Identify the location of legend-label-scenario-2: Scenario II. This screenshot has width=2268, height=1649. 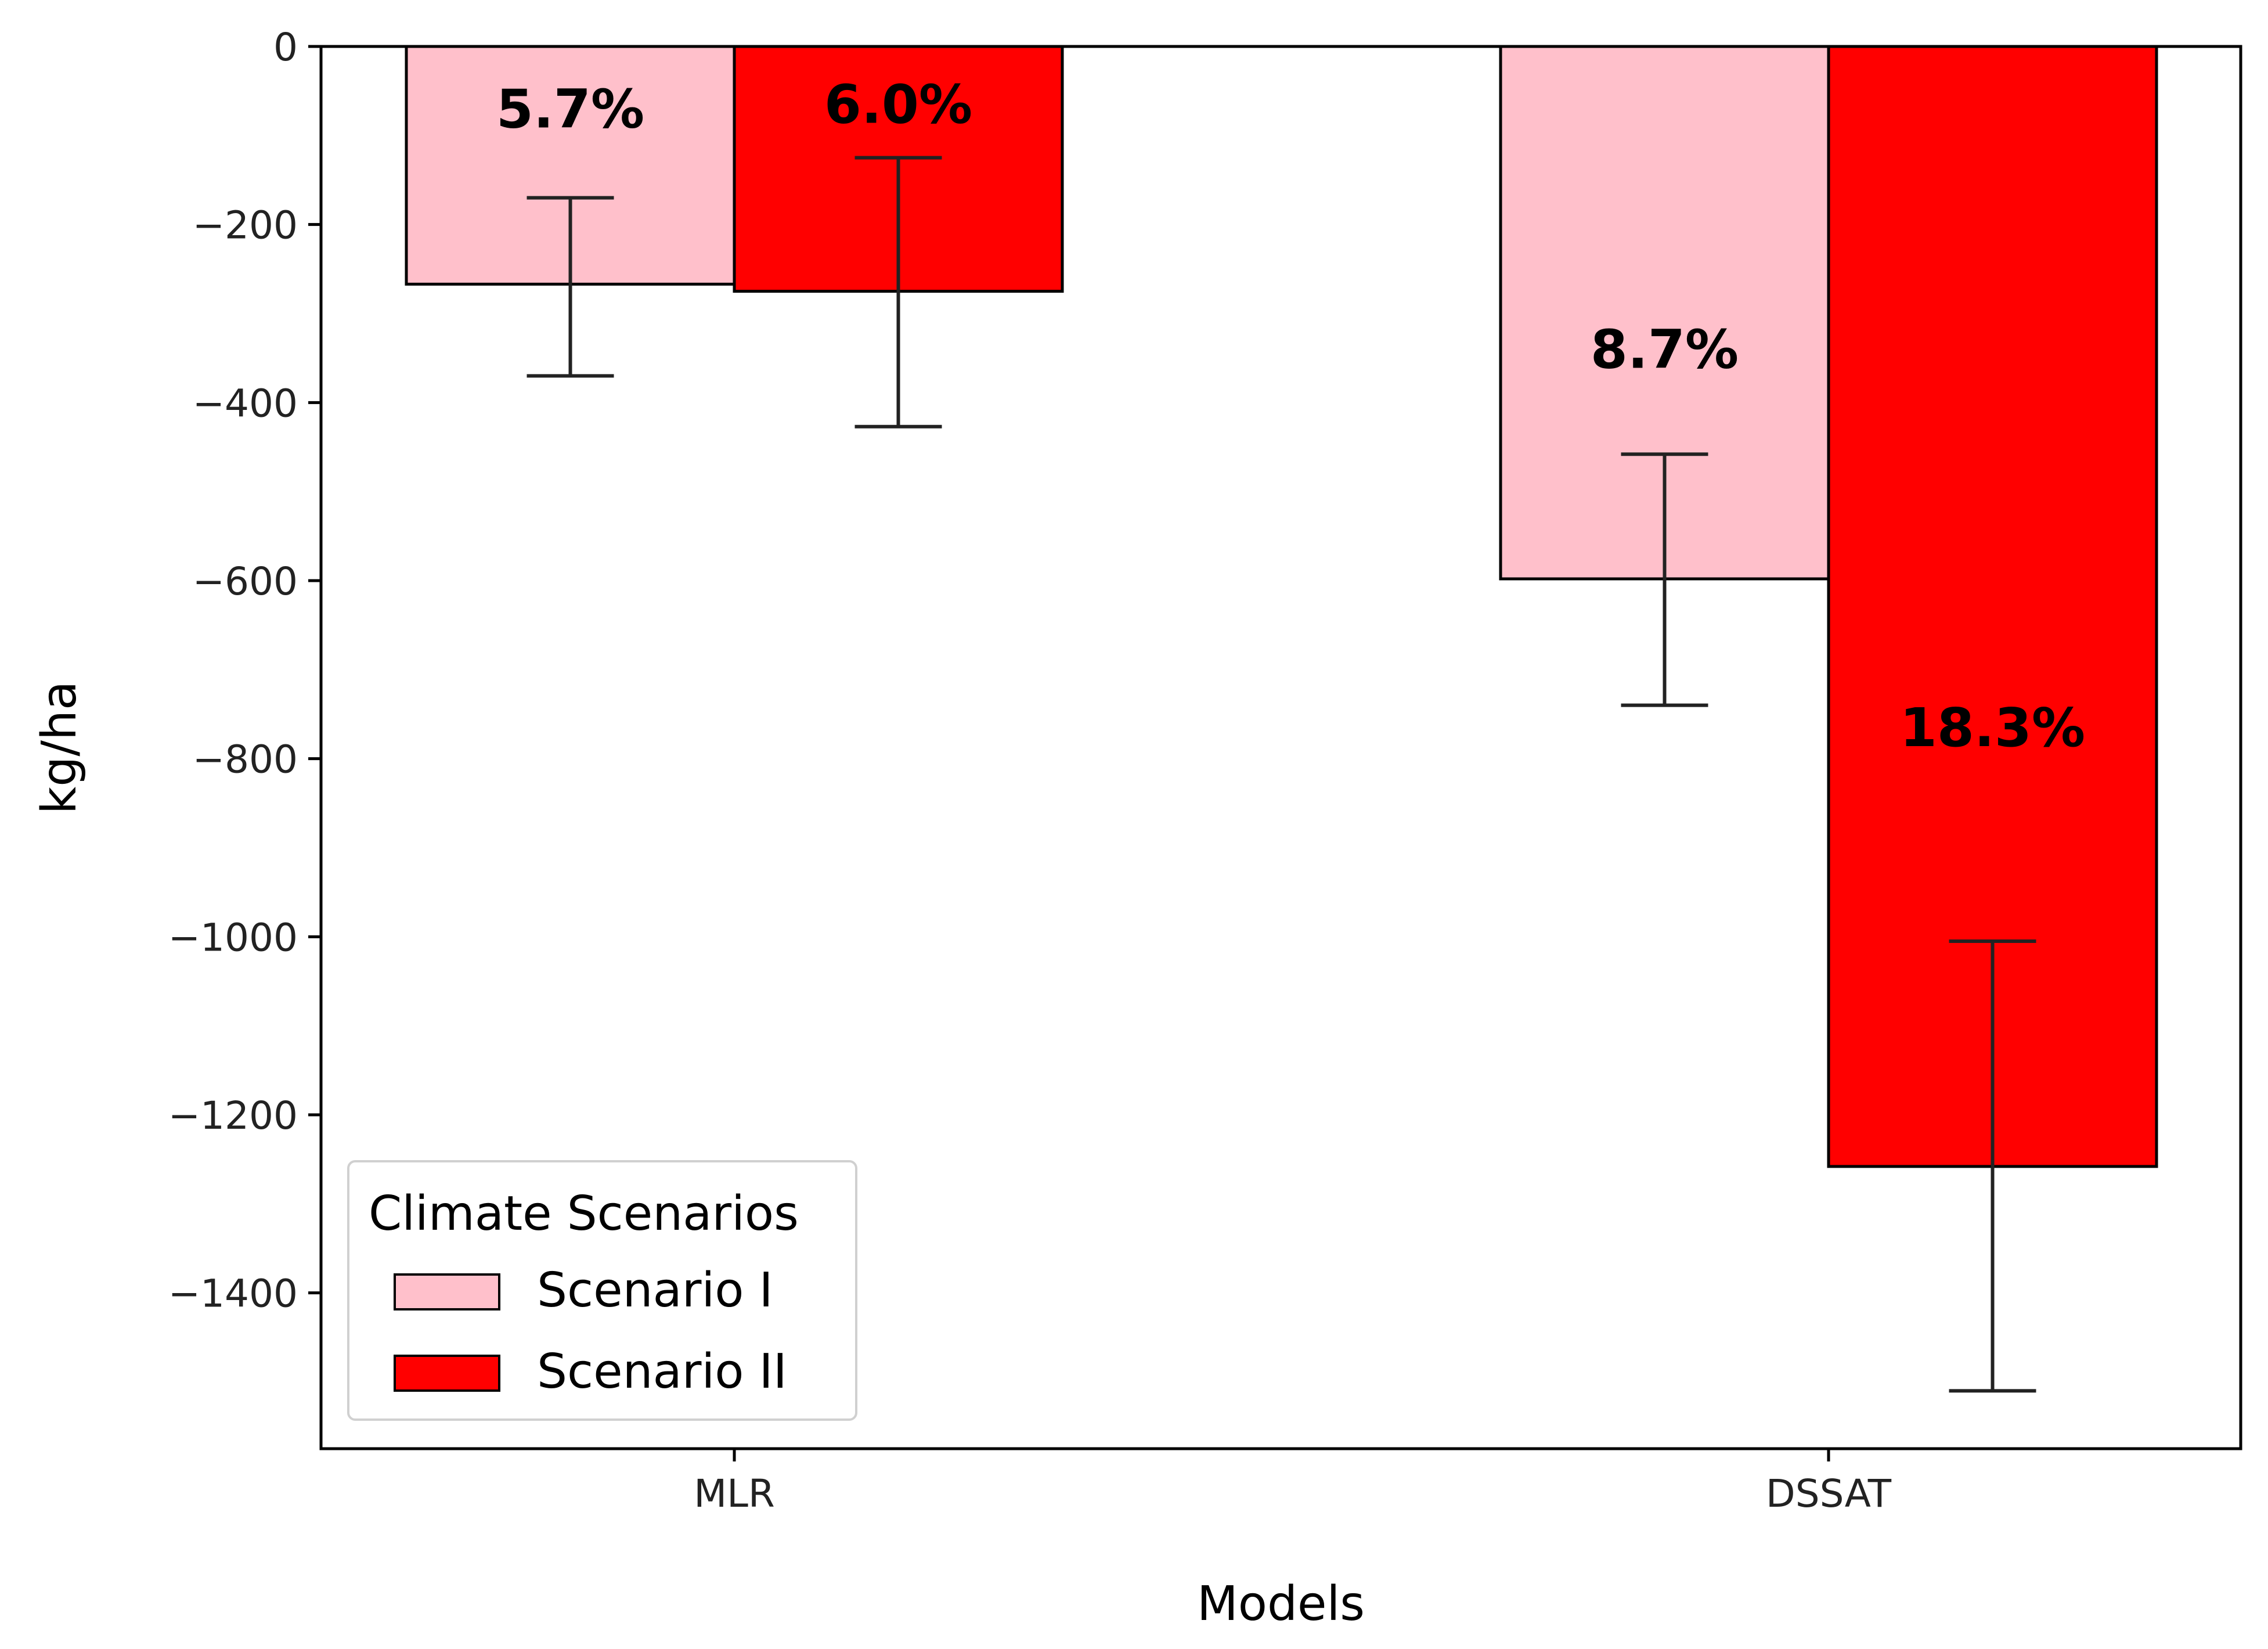
(662, 1371).